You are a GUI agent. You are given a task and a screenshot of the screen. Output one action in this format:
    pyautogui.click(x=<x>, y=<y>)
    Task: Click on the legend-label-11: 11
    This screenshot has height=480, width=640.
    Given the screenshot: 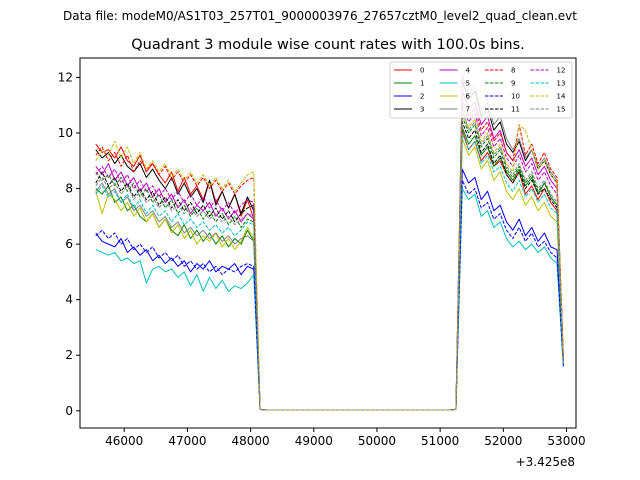 What is the action you would take?
    pyautogui.click(x=515, y=110)
    